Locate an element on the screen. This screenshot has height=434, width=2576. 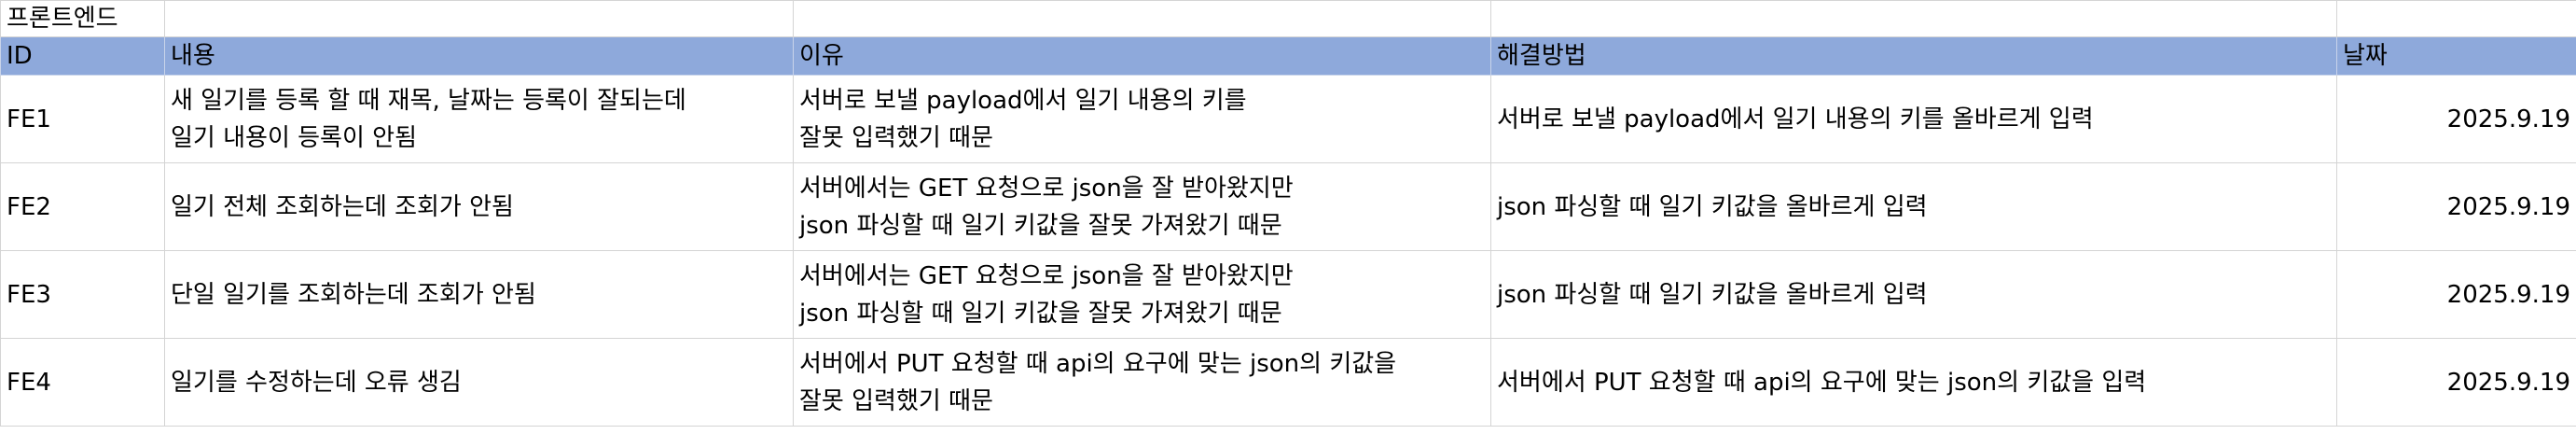
solution-cell: 서버에서 PUT 요청할 때 api의 요구에 맞는 json의 키값을 입력 is located at coordinates (1913, 382).